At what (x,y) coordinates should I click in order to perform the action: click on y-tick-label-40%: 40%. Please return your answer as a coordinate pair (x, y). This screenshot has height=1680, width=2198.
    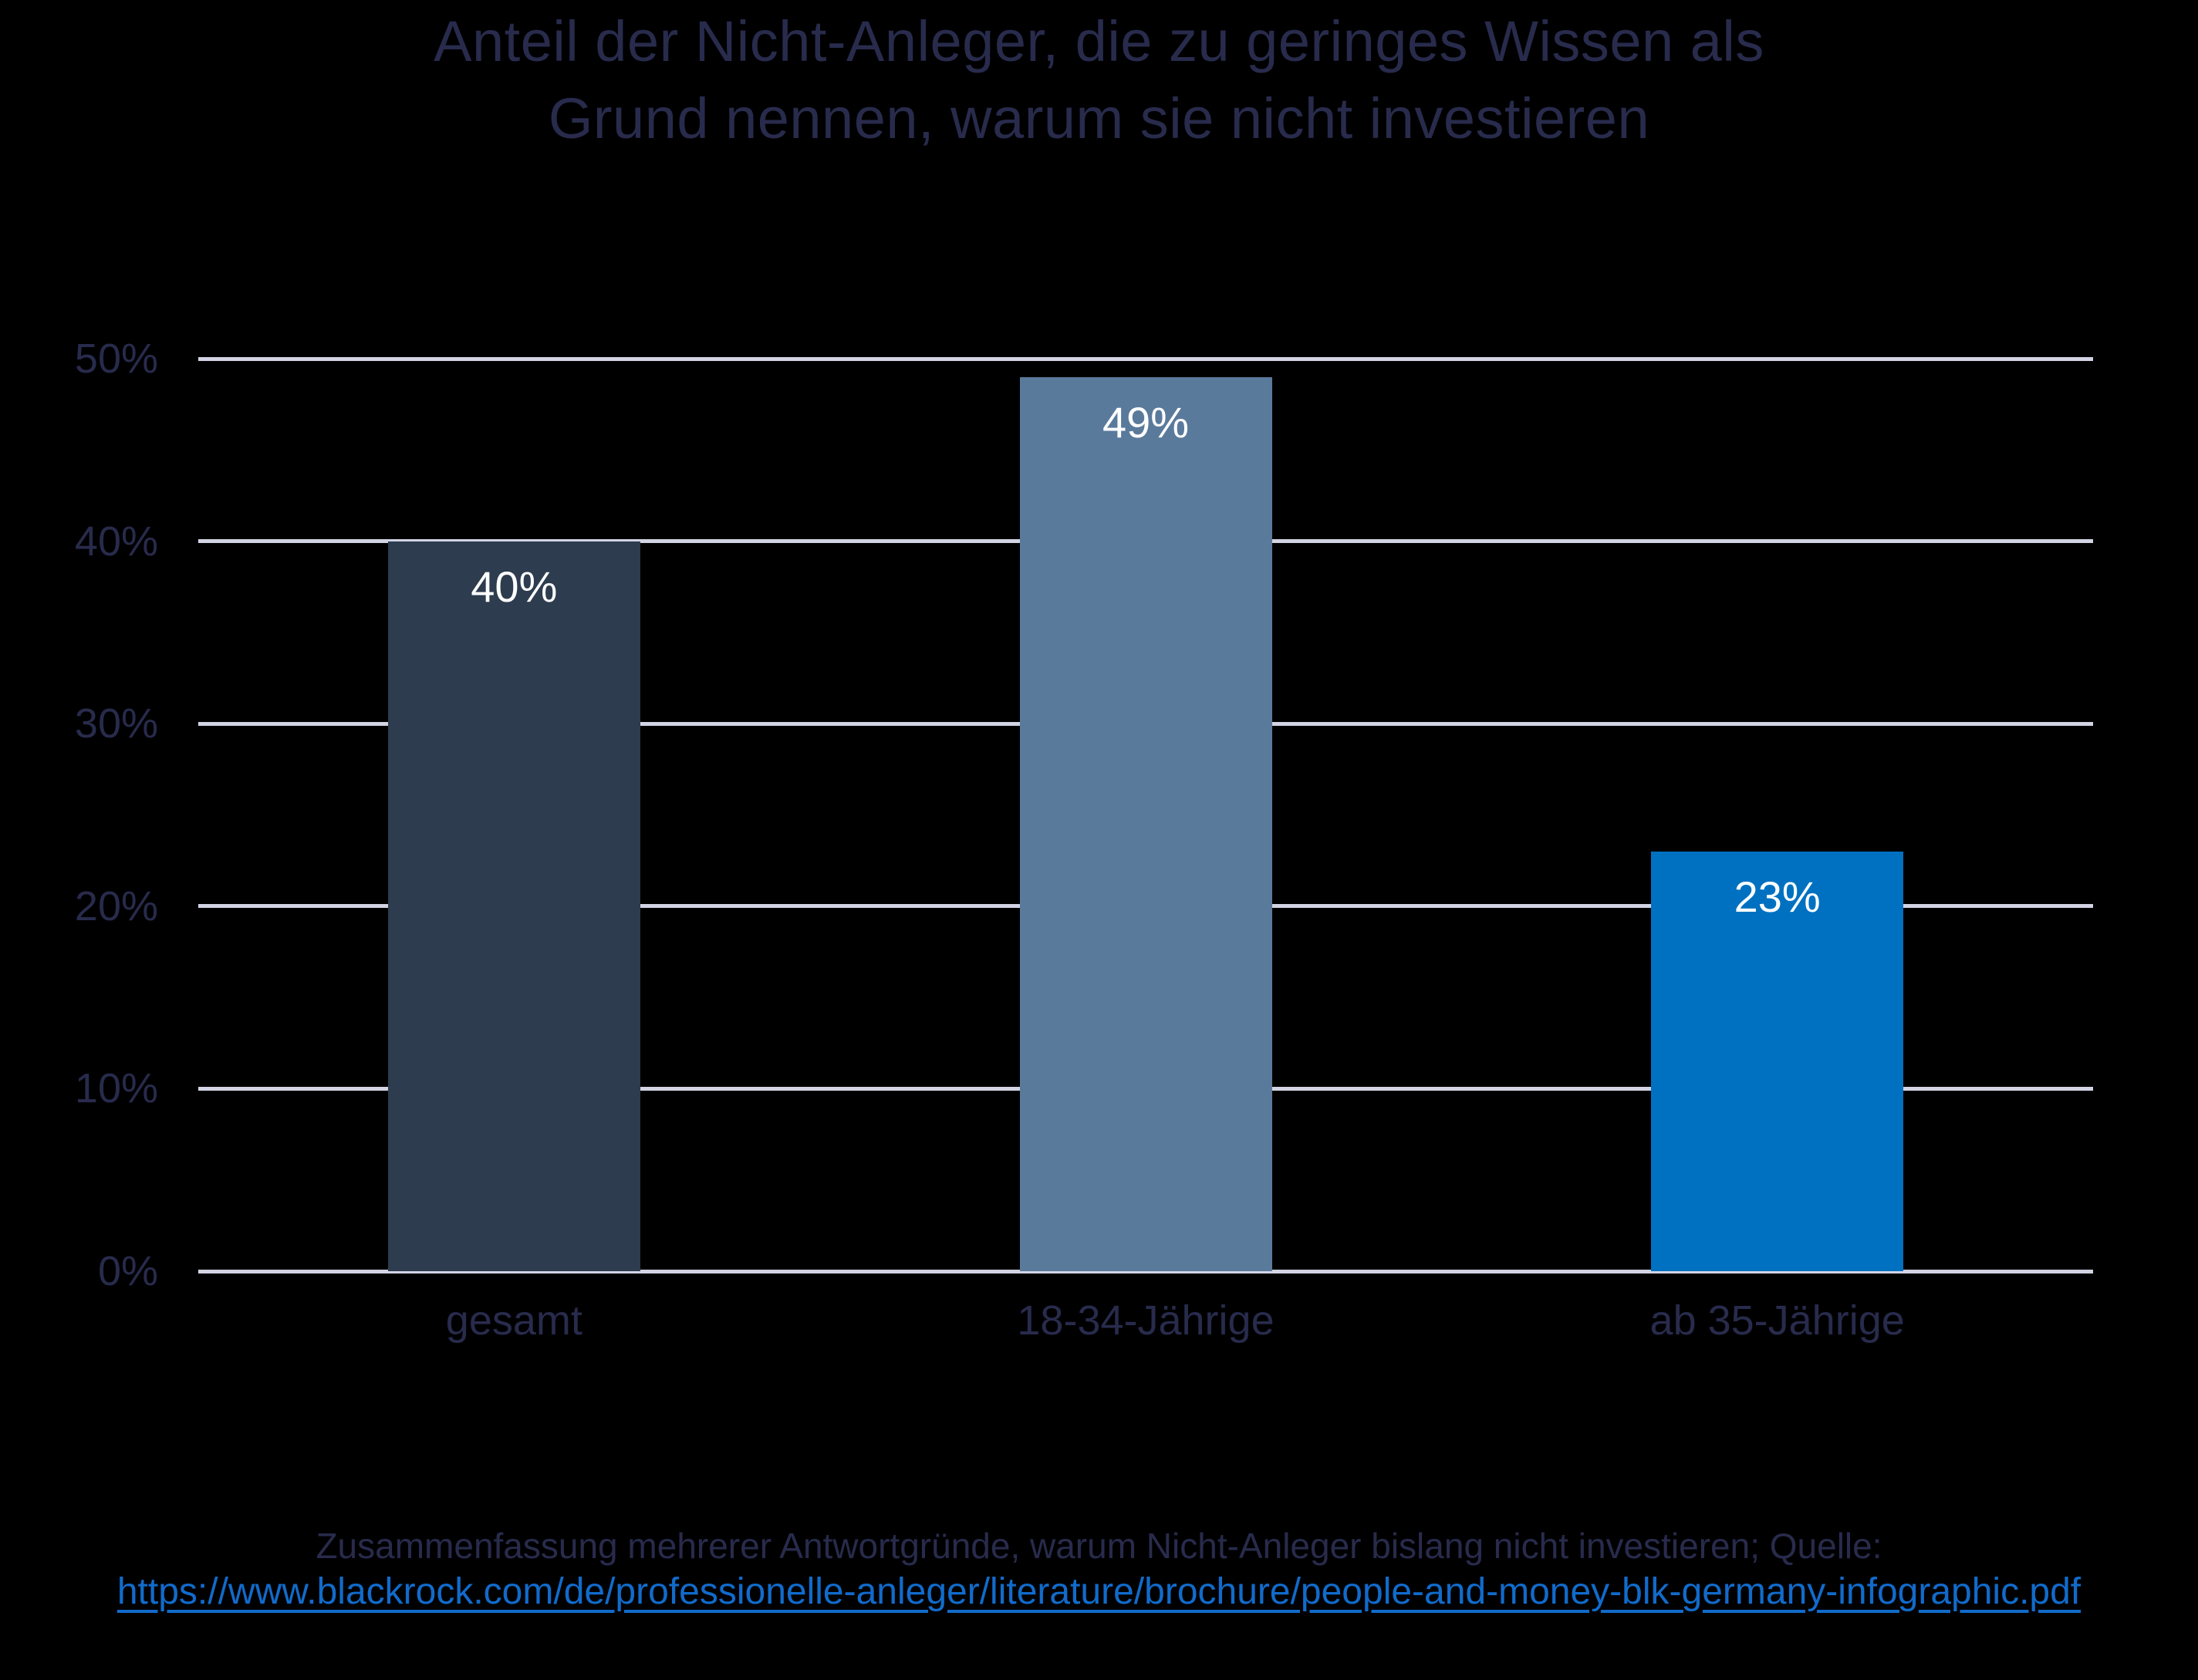
    Looking at the image, I should click on (116, 541).